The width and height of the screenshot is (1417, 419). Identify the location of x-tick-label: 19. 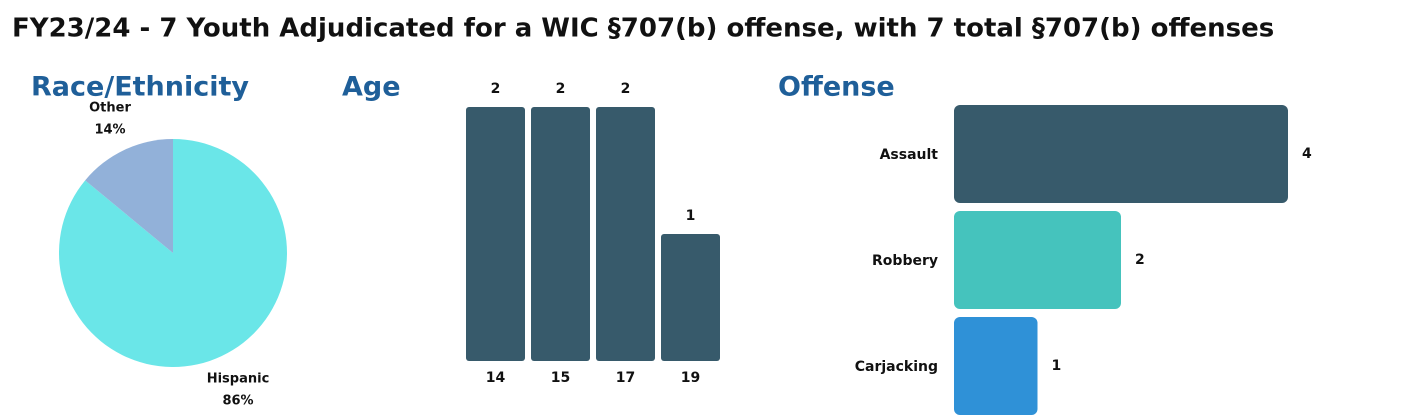
(690, 378).